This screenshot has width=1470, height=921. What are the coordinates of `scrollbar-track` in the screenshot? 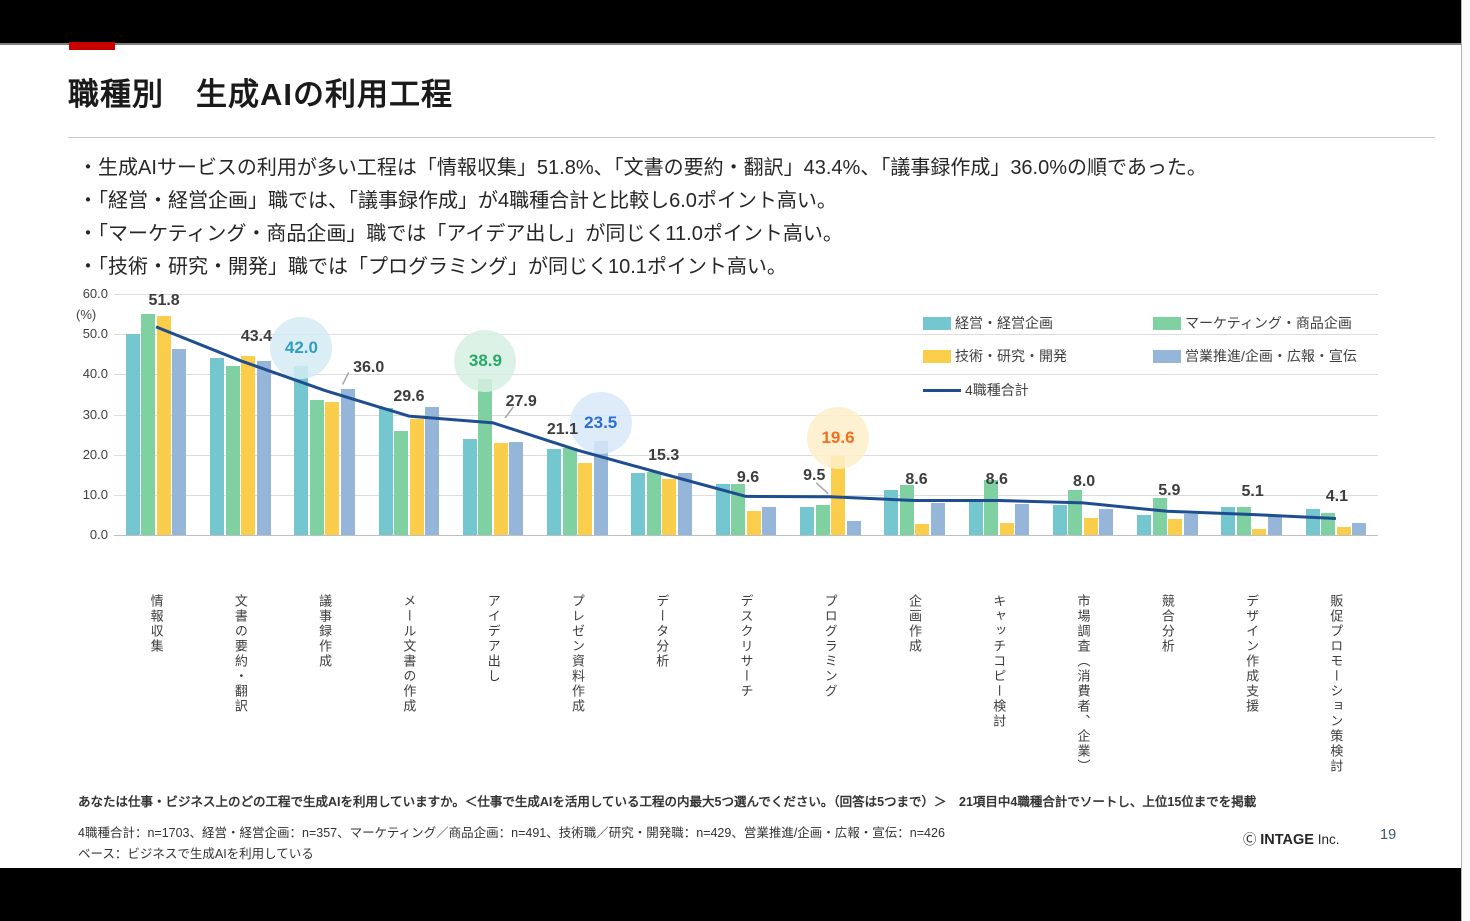 It's located at (1465, 460).